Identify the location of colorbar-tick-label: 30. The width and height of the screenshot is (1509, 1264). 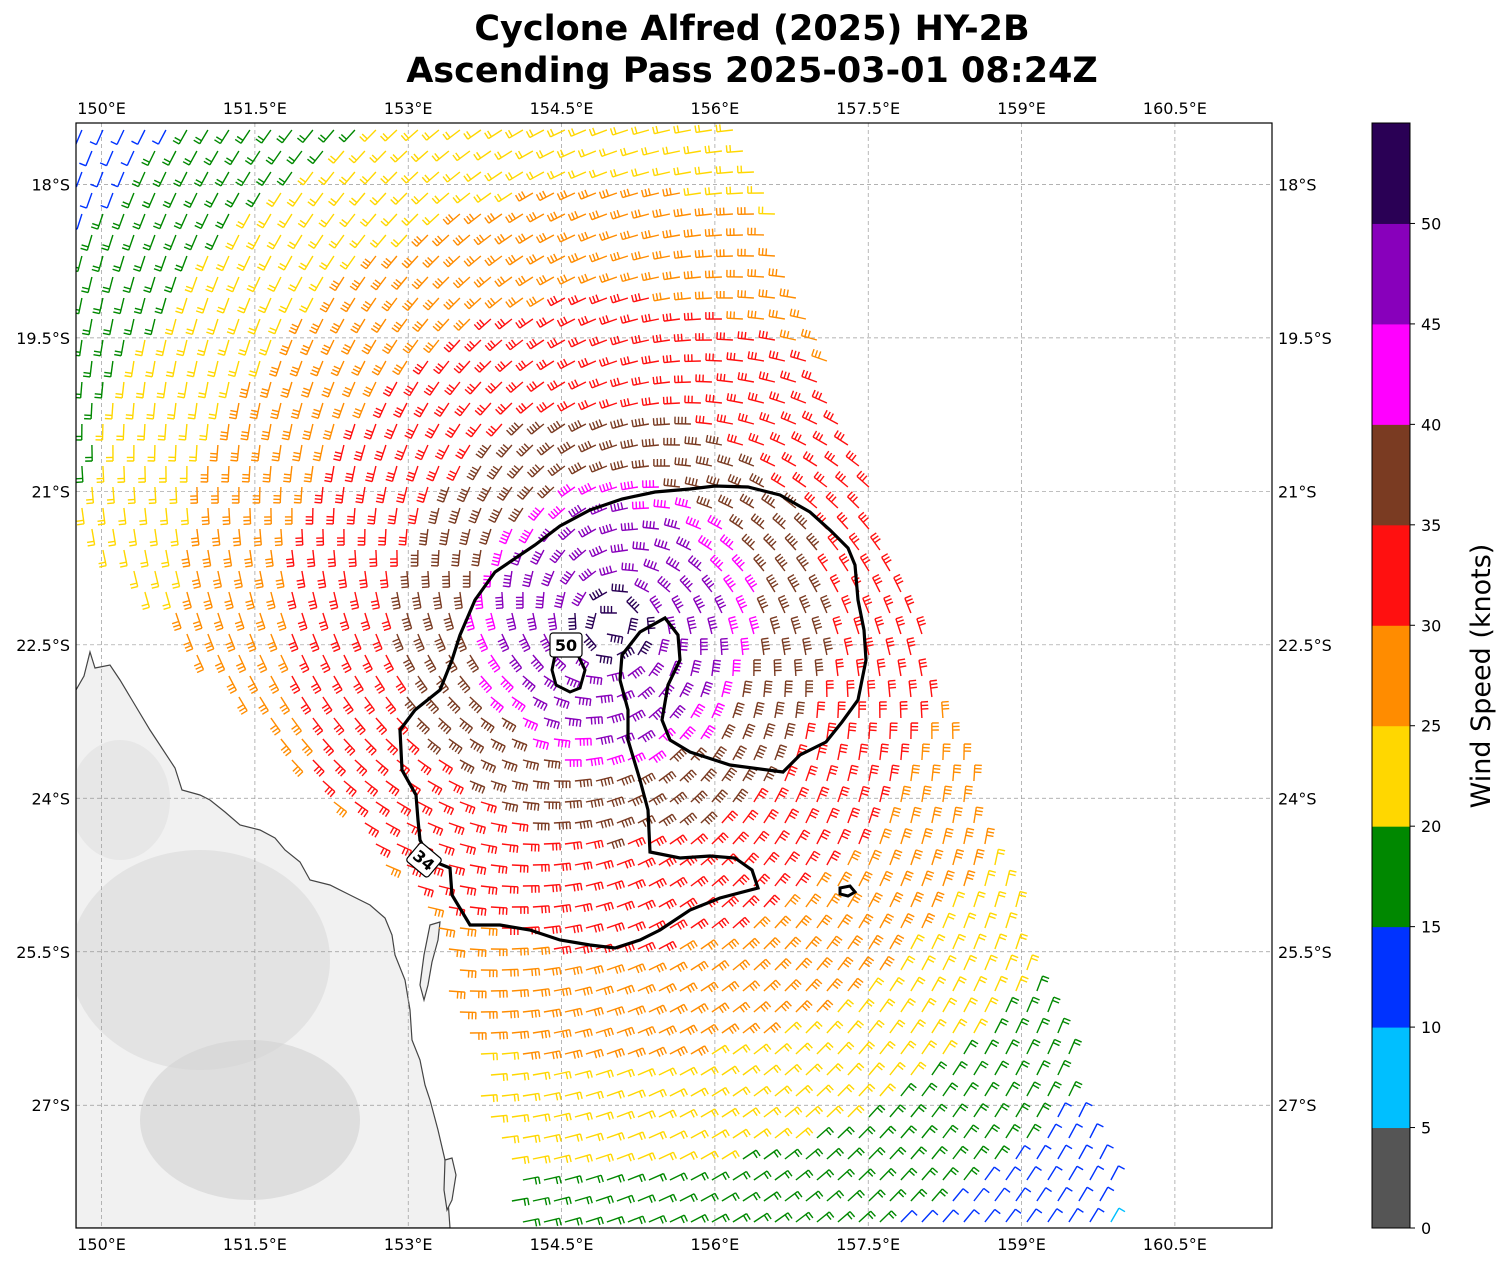
(1431, 625).